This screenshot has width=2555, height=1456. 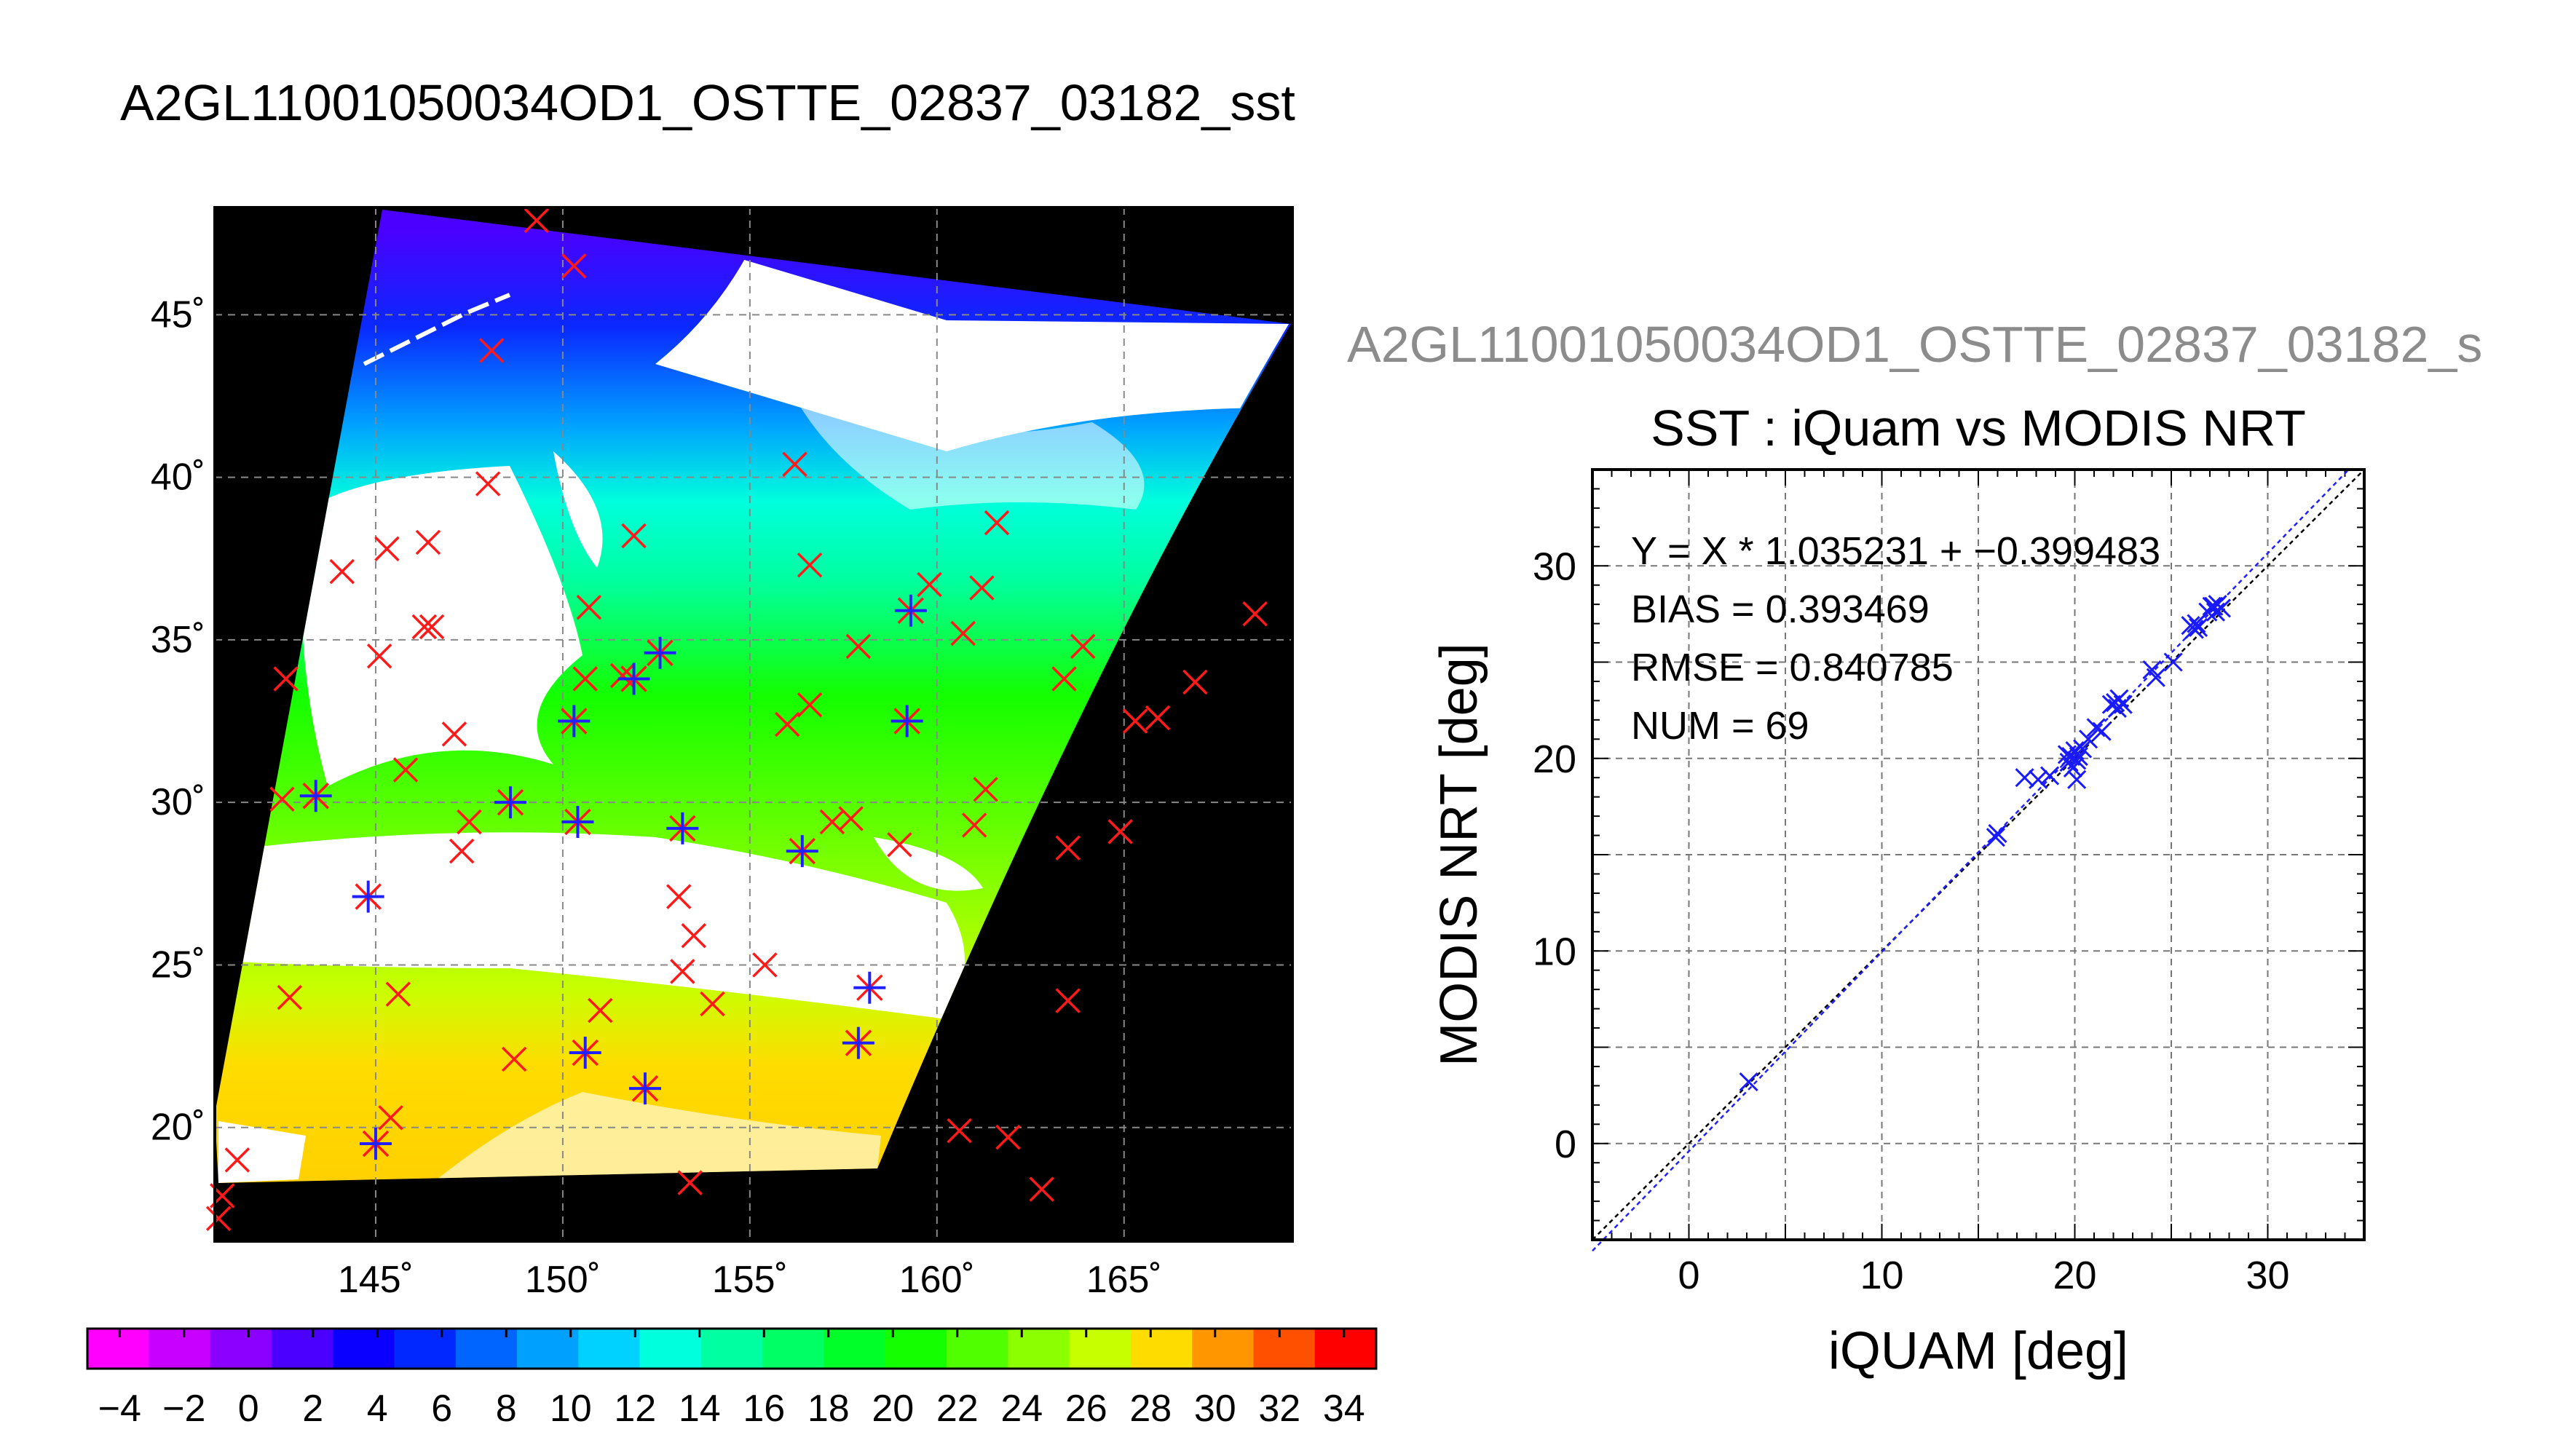 What do you see at coordinates (441, 1409) in the screenshot?
I see `colorbar-tick-label: 6` at bounding box center [441, 1409].